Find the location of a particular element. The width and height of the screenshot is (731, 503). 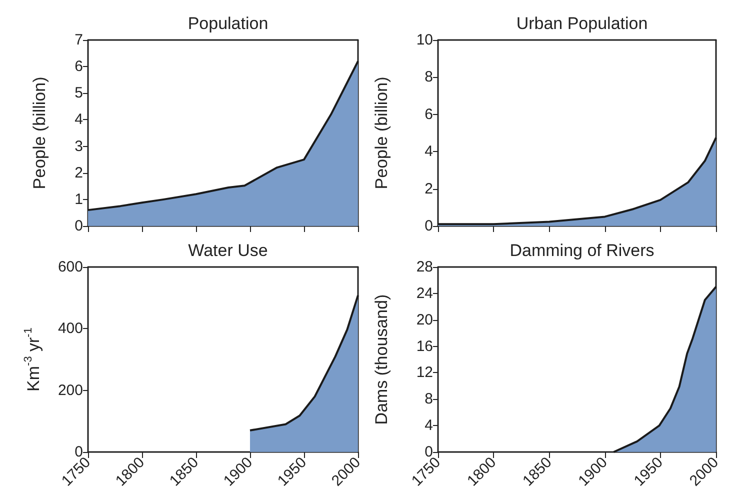

y-tick-label: 3 is located at coordinates (78, 146).